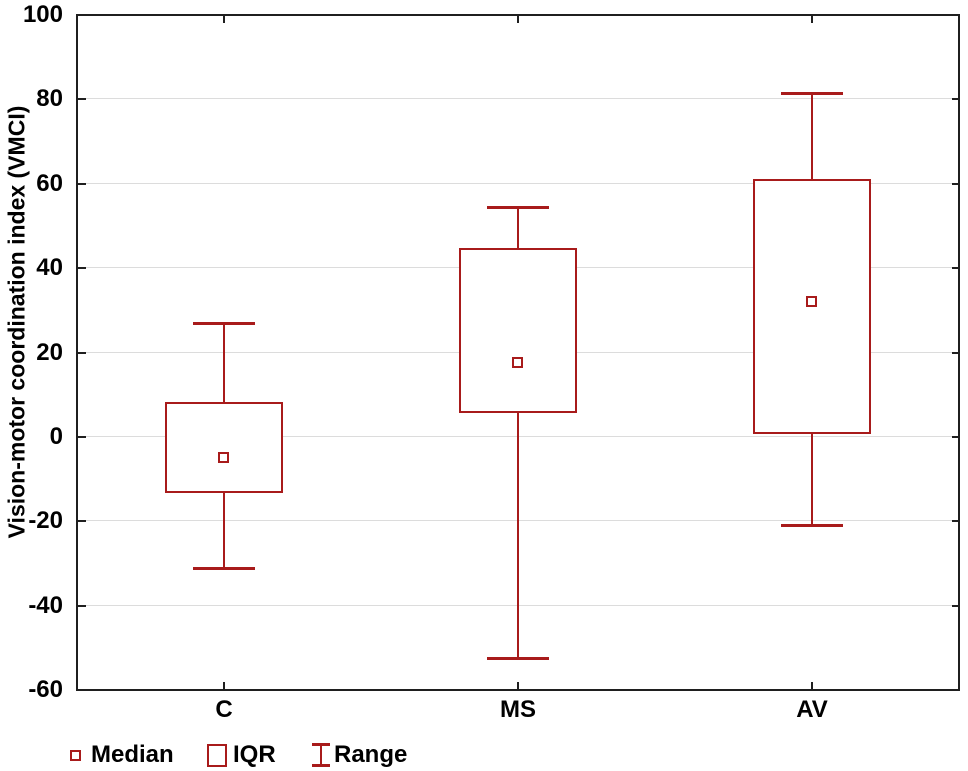 The width and height of the screenshot is (968, 771). Describe the element at coordinates (518, 709) in the screenshot. I see `x-tick-label: MS` at that location.